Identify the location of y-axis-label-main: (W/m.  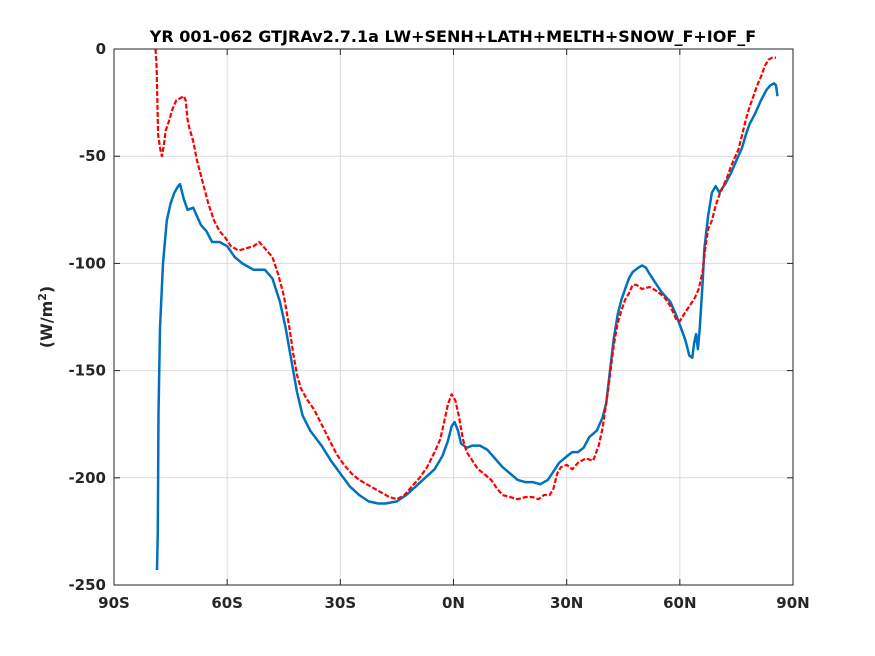
(46, 324).